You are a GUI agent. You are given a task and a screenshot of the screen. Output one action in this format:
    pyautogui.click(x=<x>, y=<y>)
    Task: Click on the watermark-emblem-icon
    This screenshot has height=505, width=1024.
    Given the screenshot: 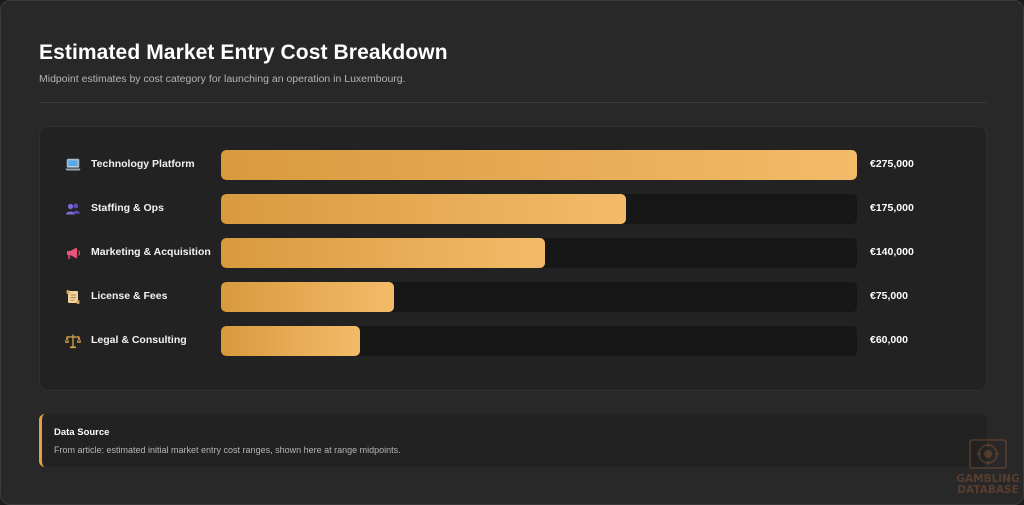 What is the action you would take?
    pyautogui.click(x=988, y=454)
    